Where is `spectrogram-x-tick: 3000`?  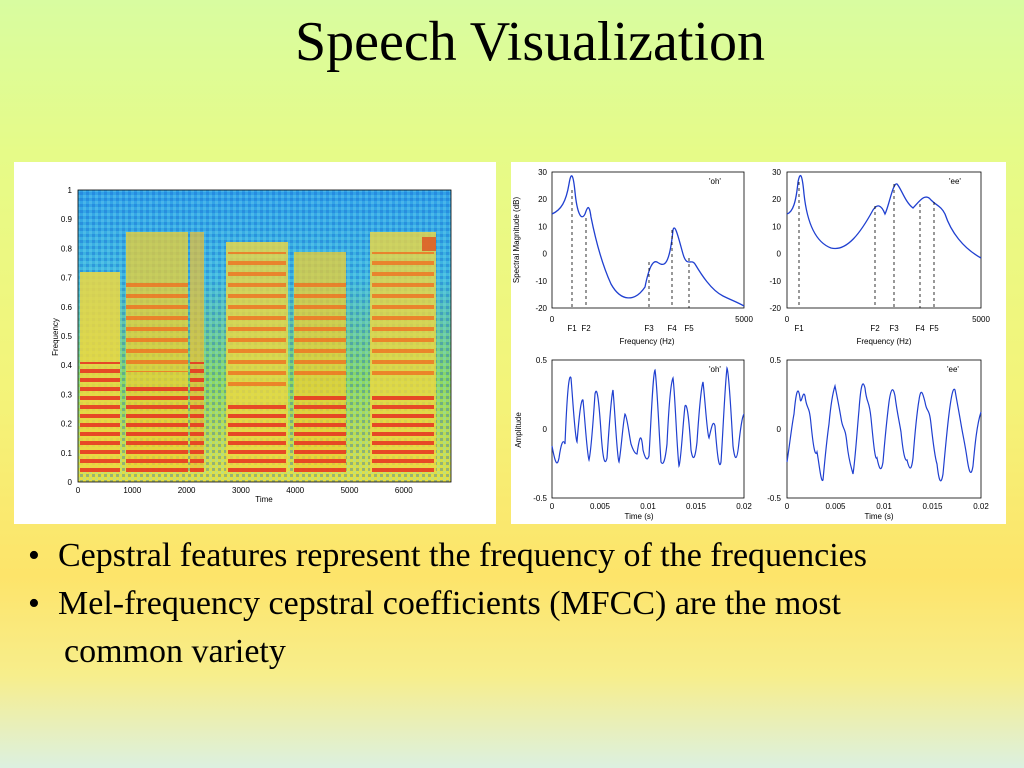 spectrogram-x-tick: 3000 is located at coordinates (241, 490).